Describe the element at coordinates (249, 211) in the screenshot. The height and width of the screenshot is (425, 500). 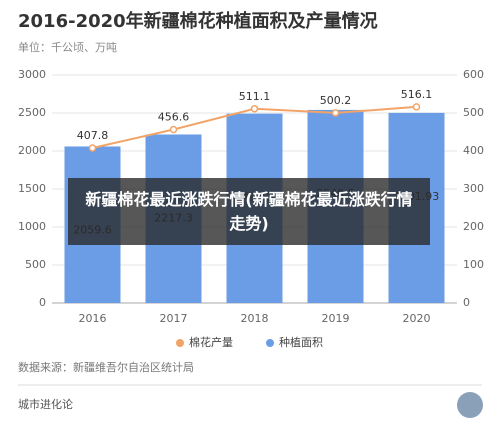
I see `overlay-caption: 新疆棉花最近涨跌行情(新疆棉花最近涨跌行情走势)` at that location.